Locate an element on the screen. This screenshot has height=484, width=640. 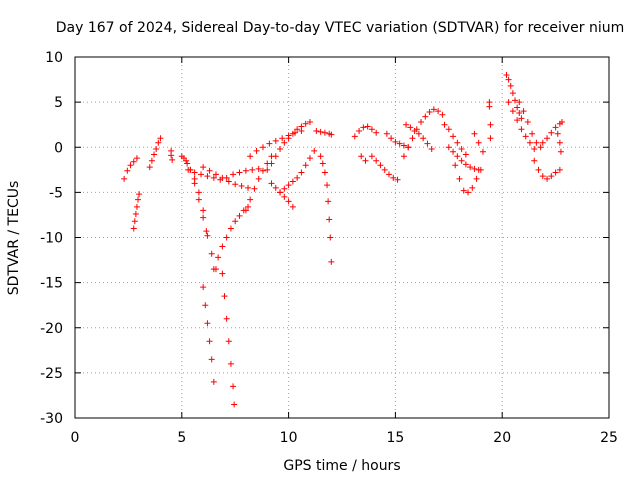
y-tick-label: 10 is located at coordinates (54, 58).